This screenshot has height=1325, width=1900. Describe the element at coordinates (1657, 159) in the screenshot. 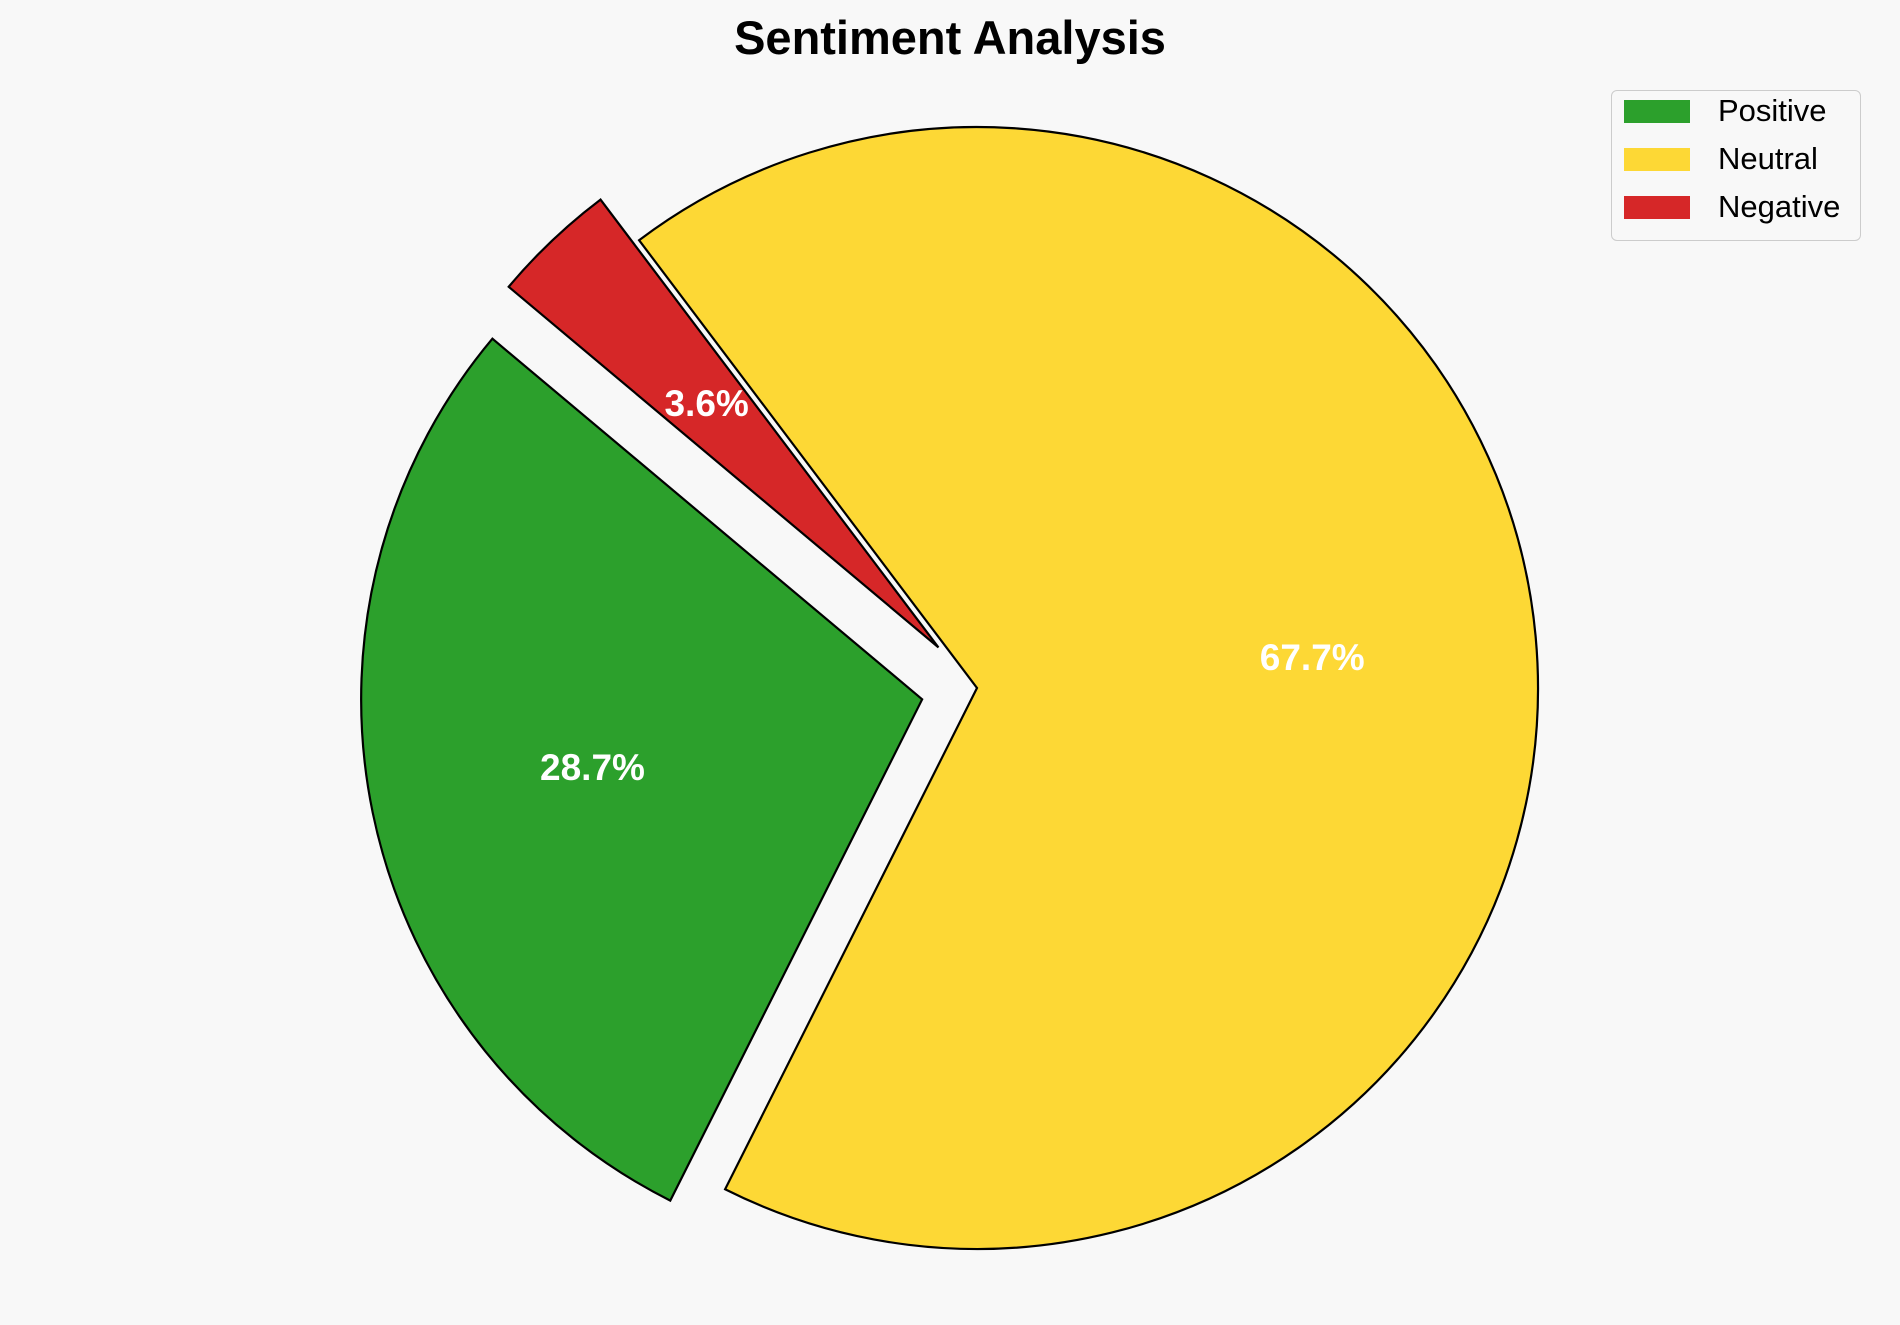

I see `legend-swatch-neutral` at that location.